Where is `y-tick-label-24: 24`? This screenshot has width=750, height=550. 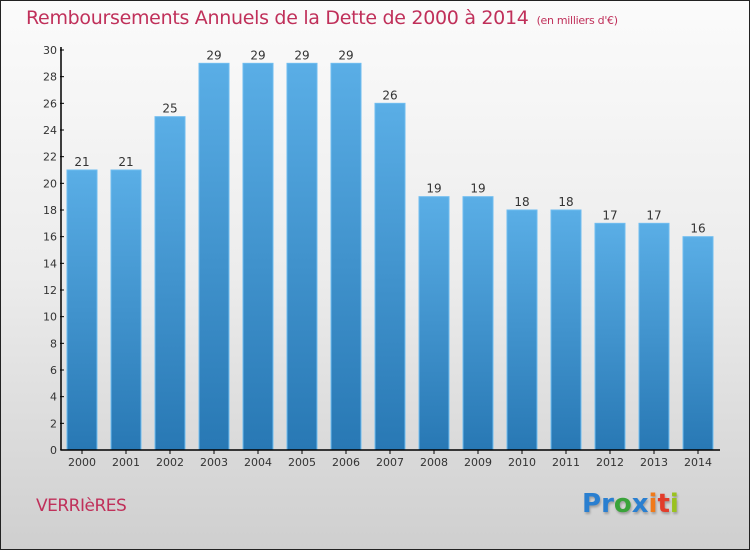 y-tick-label-24: 24 is located at coordinates (50, 130).